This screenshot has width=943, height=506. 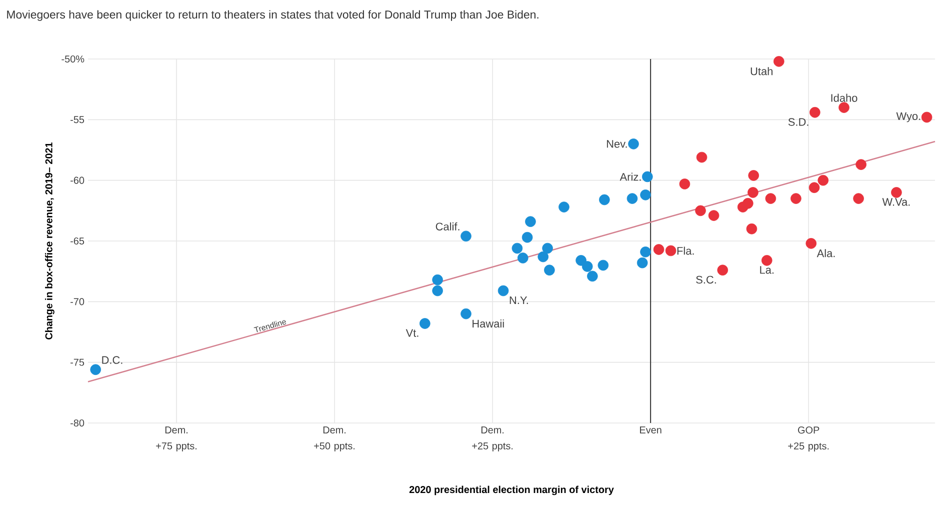 What do you see at coordinates (908, 117) in the screenshot?
I see `annotation: Wyo.` at bounding box center [908, 117].